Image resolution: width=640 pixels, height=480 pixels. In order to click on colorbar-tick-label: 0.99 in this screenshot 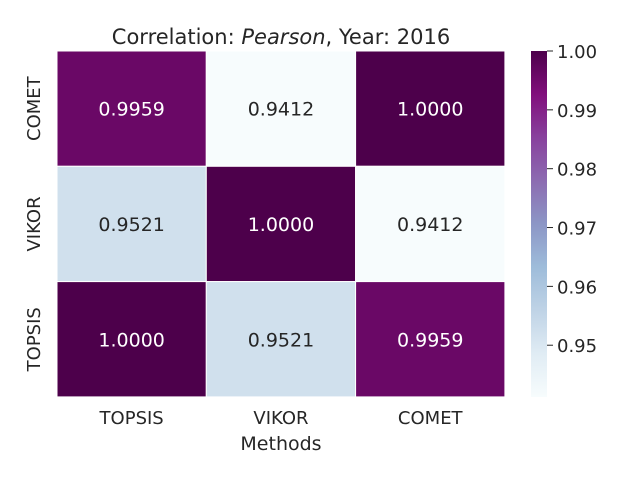, I will do `click(577, 111)`.